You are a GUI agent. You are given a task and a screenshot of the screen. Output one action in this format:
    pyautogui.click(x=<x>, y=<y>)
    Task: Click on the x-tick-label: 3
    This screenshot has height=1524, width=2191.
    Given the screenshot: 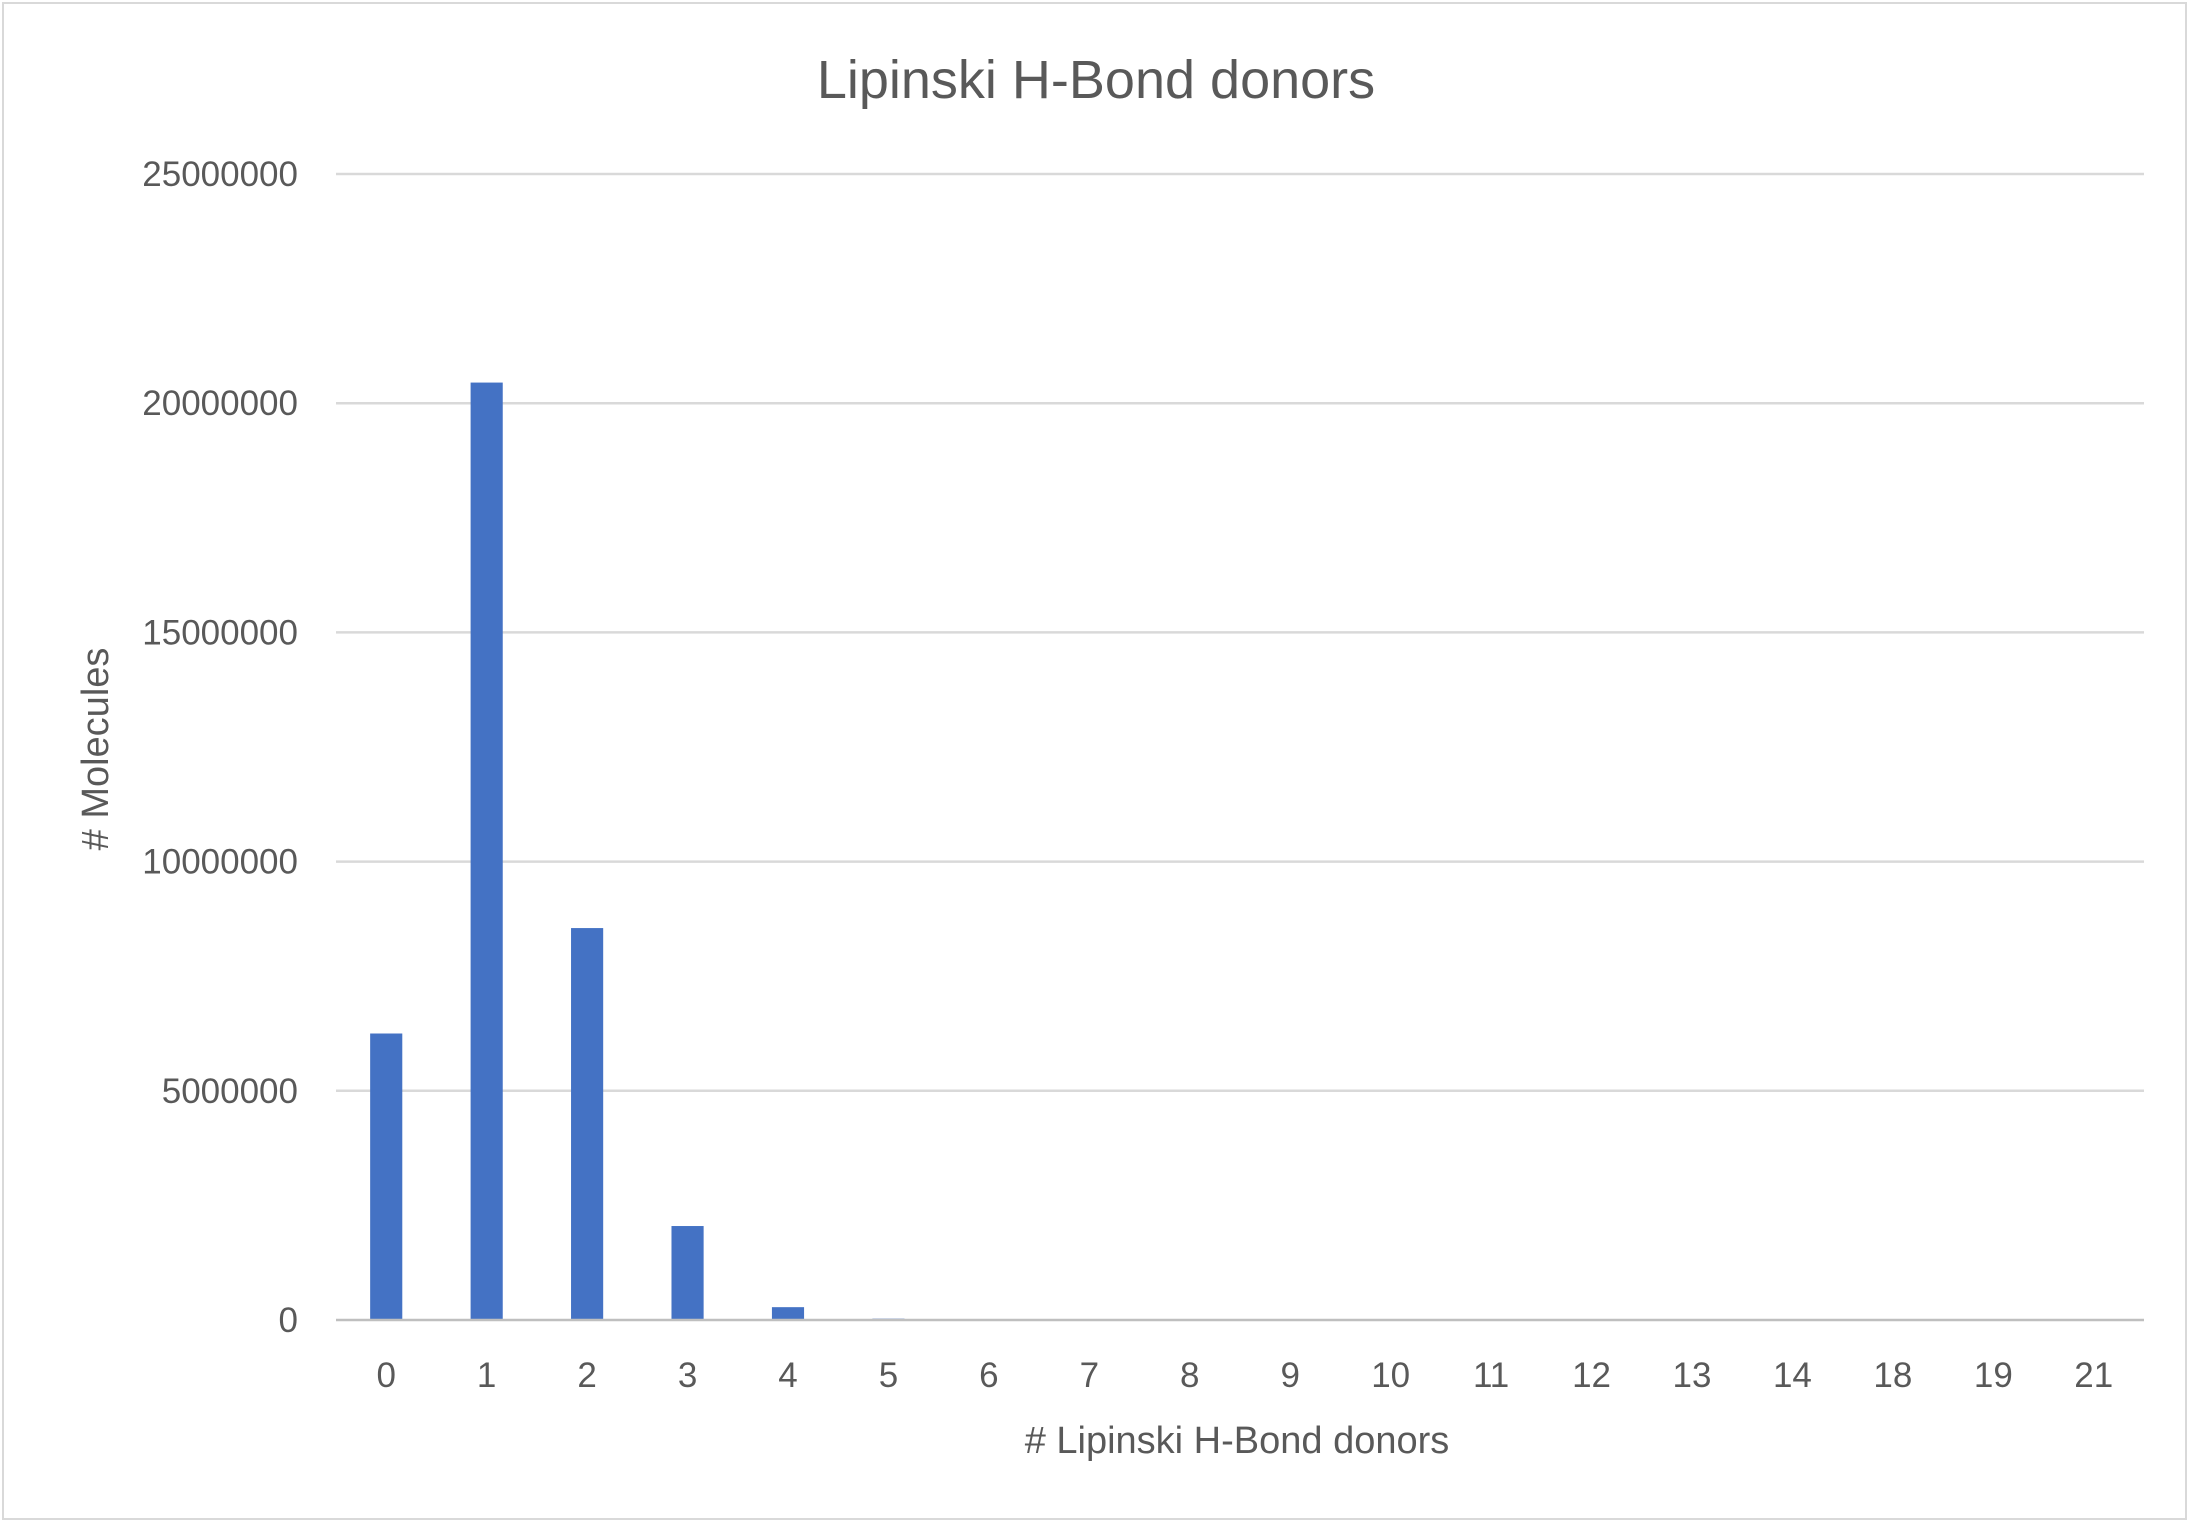 What is the action you would take?
    pyautogui.click(x=687, y=1375)
    